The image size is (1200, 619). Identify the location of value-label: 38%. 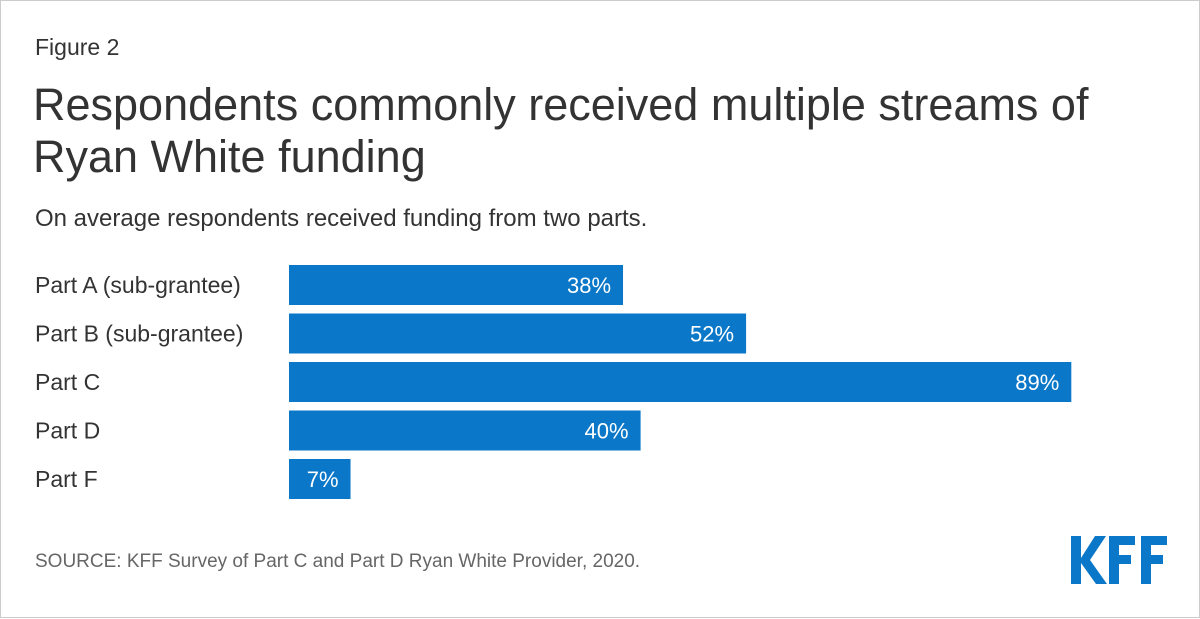
(589, 285).